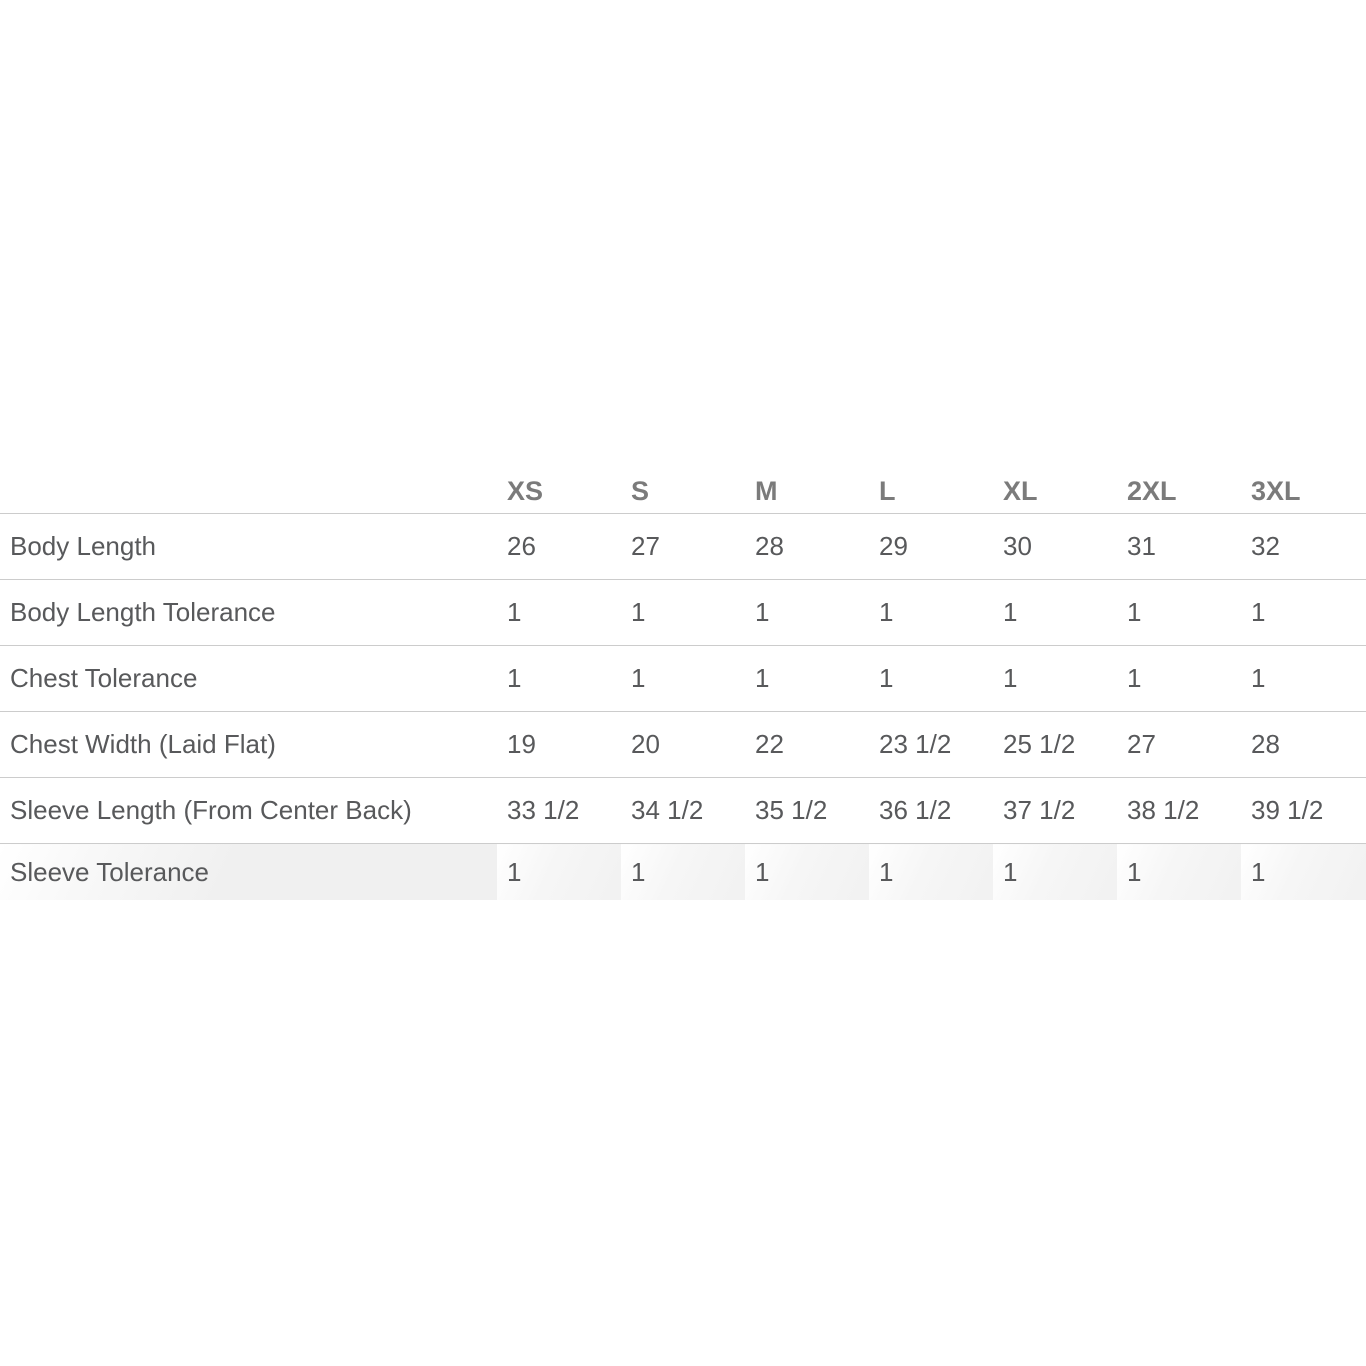 This screenshot has height=1366, width=1366. I want to click on column-header: S, so click(640, 491).